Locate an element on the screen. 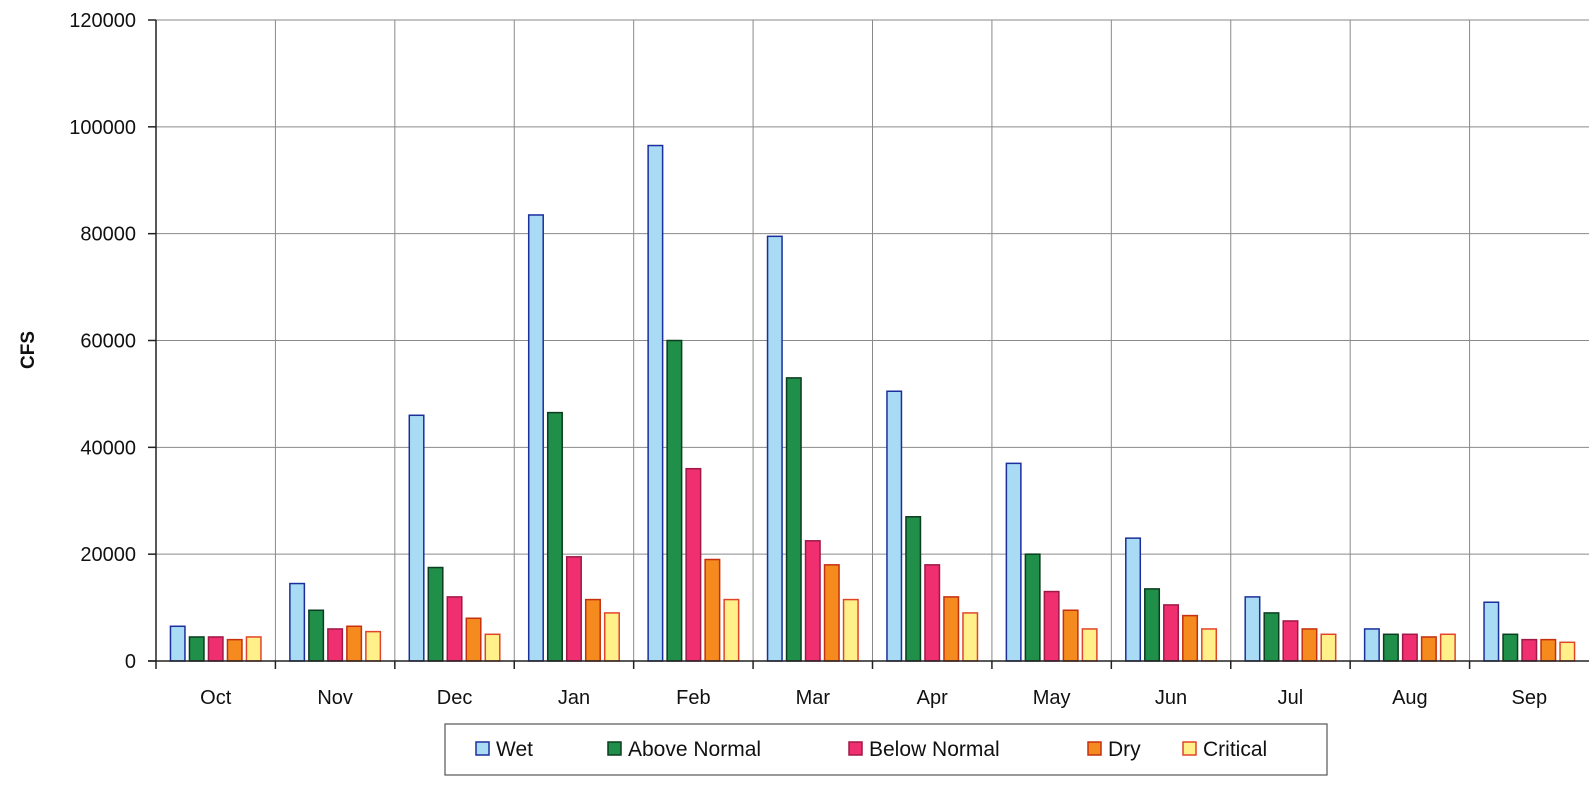  y-axis-title: CFS is located at coordinates (28, 350).